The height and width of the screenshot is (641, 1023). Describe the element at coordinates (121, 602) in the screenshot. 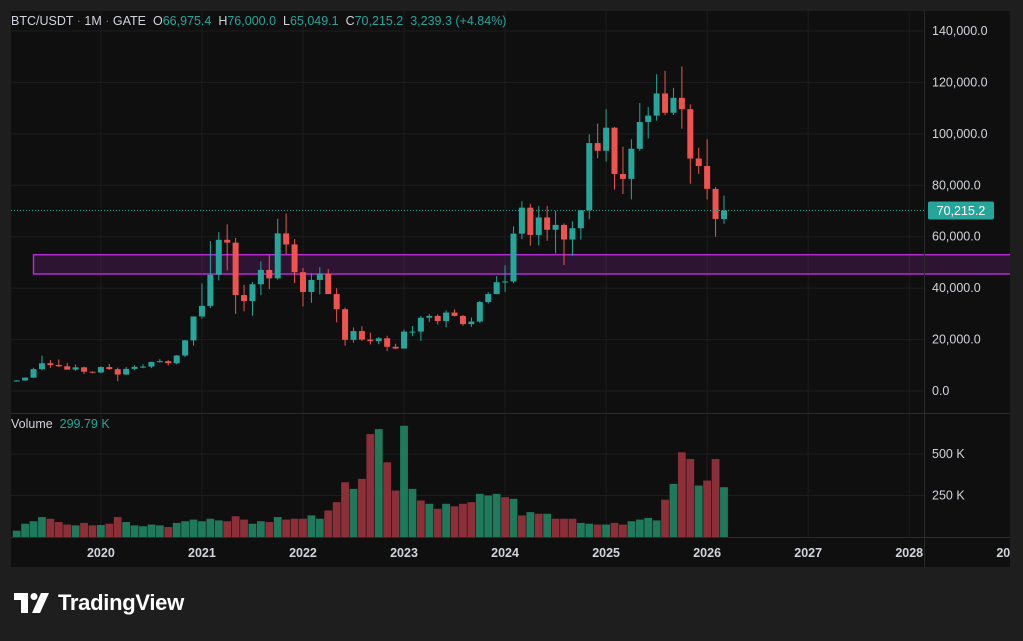

I see `brand-name: TradingView` at that location.